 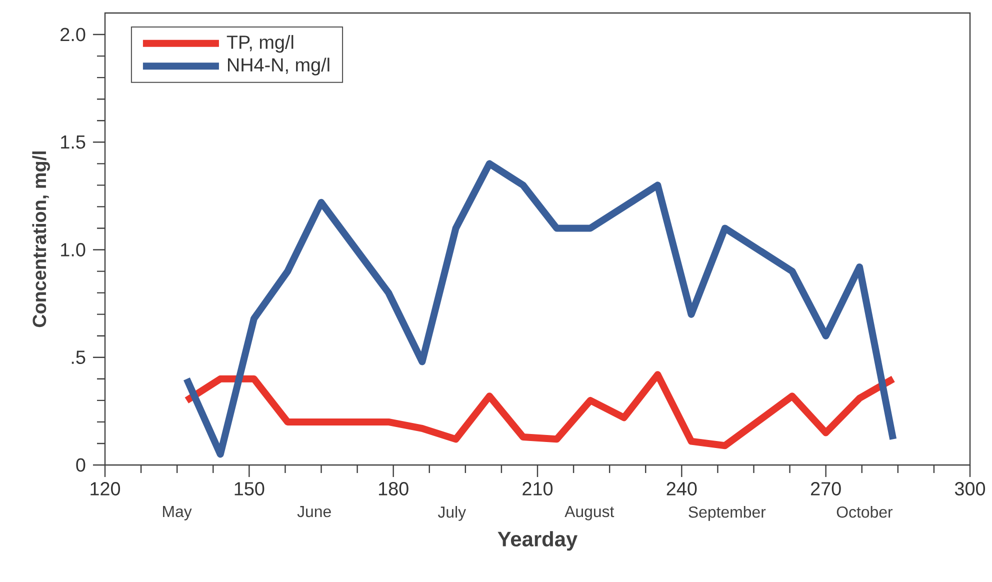 What do you see at coordinates (279, 67) in the screenshot?
I see `legend-label: NH4-N, mg/l` at bounding box center [279, 67].